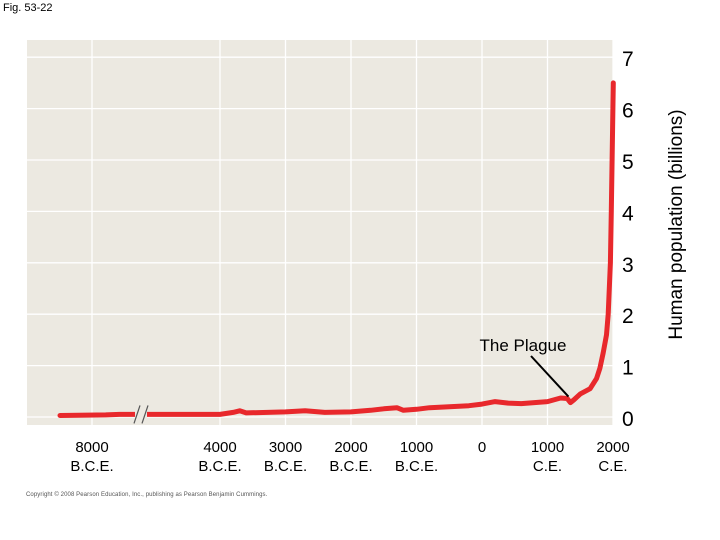  What do you see at coordinates (91, 447) in the screenshot?
I see `x-tick-label--8000: 8000` at bounding box center [91, 447].